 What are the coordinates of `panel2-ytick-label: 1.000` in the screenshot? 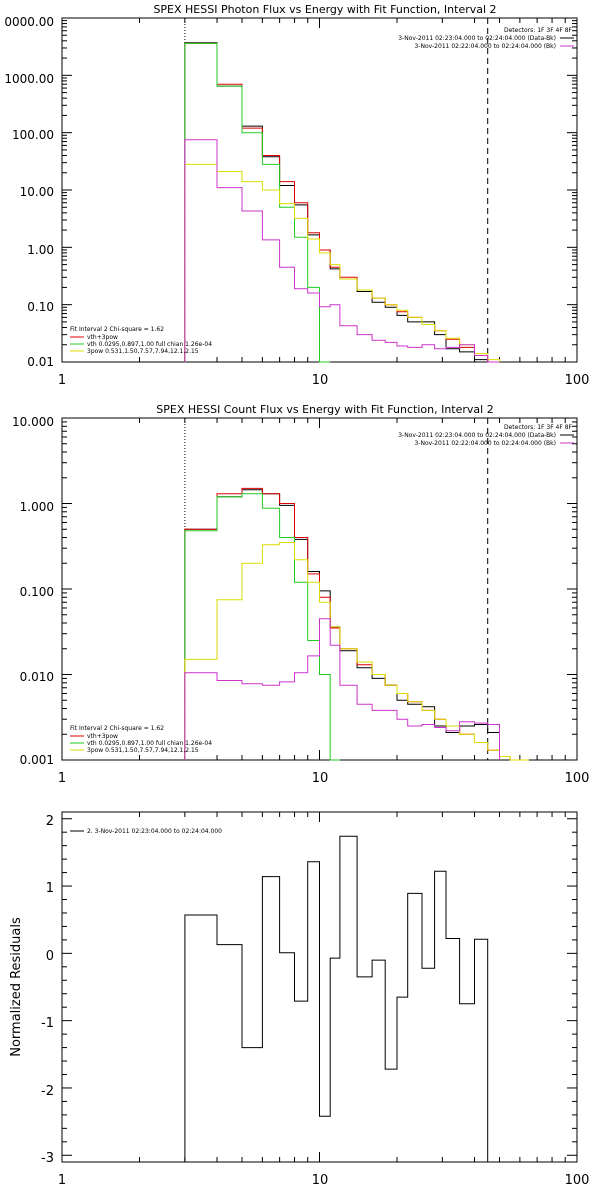 It's located at (37, 507).